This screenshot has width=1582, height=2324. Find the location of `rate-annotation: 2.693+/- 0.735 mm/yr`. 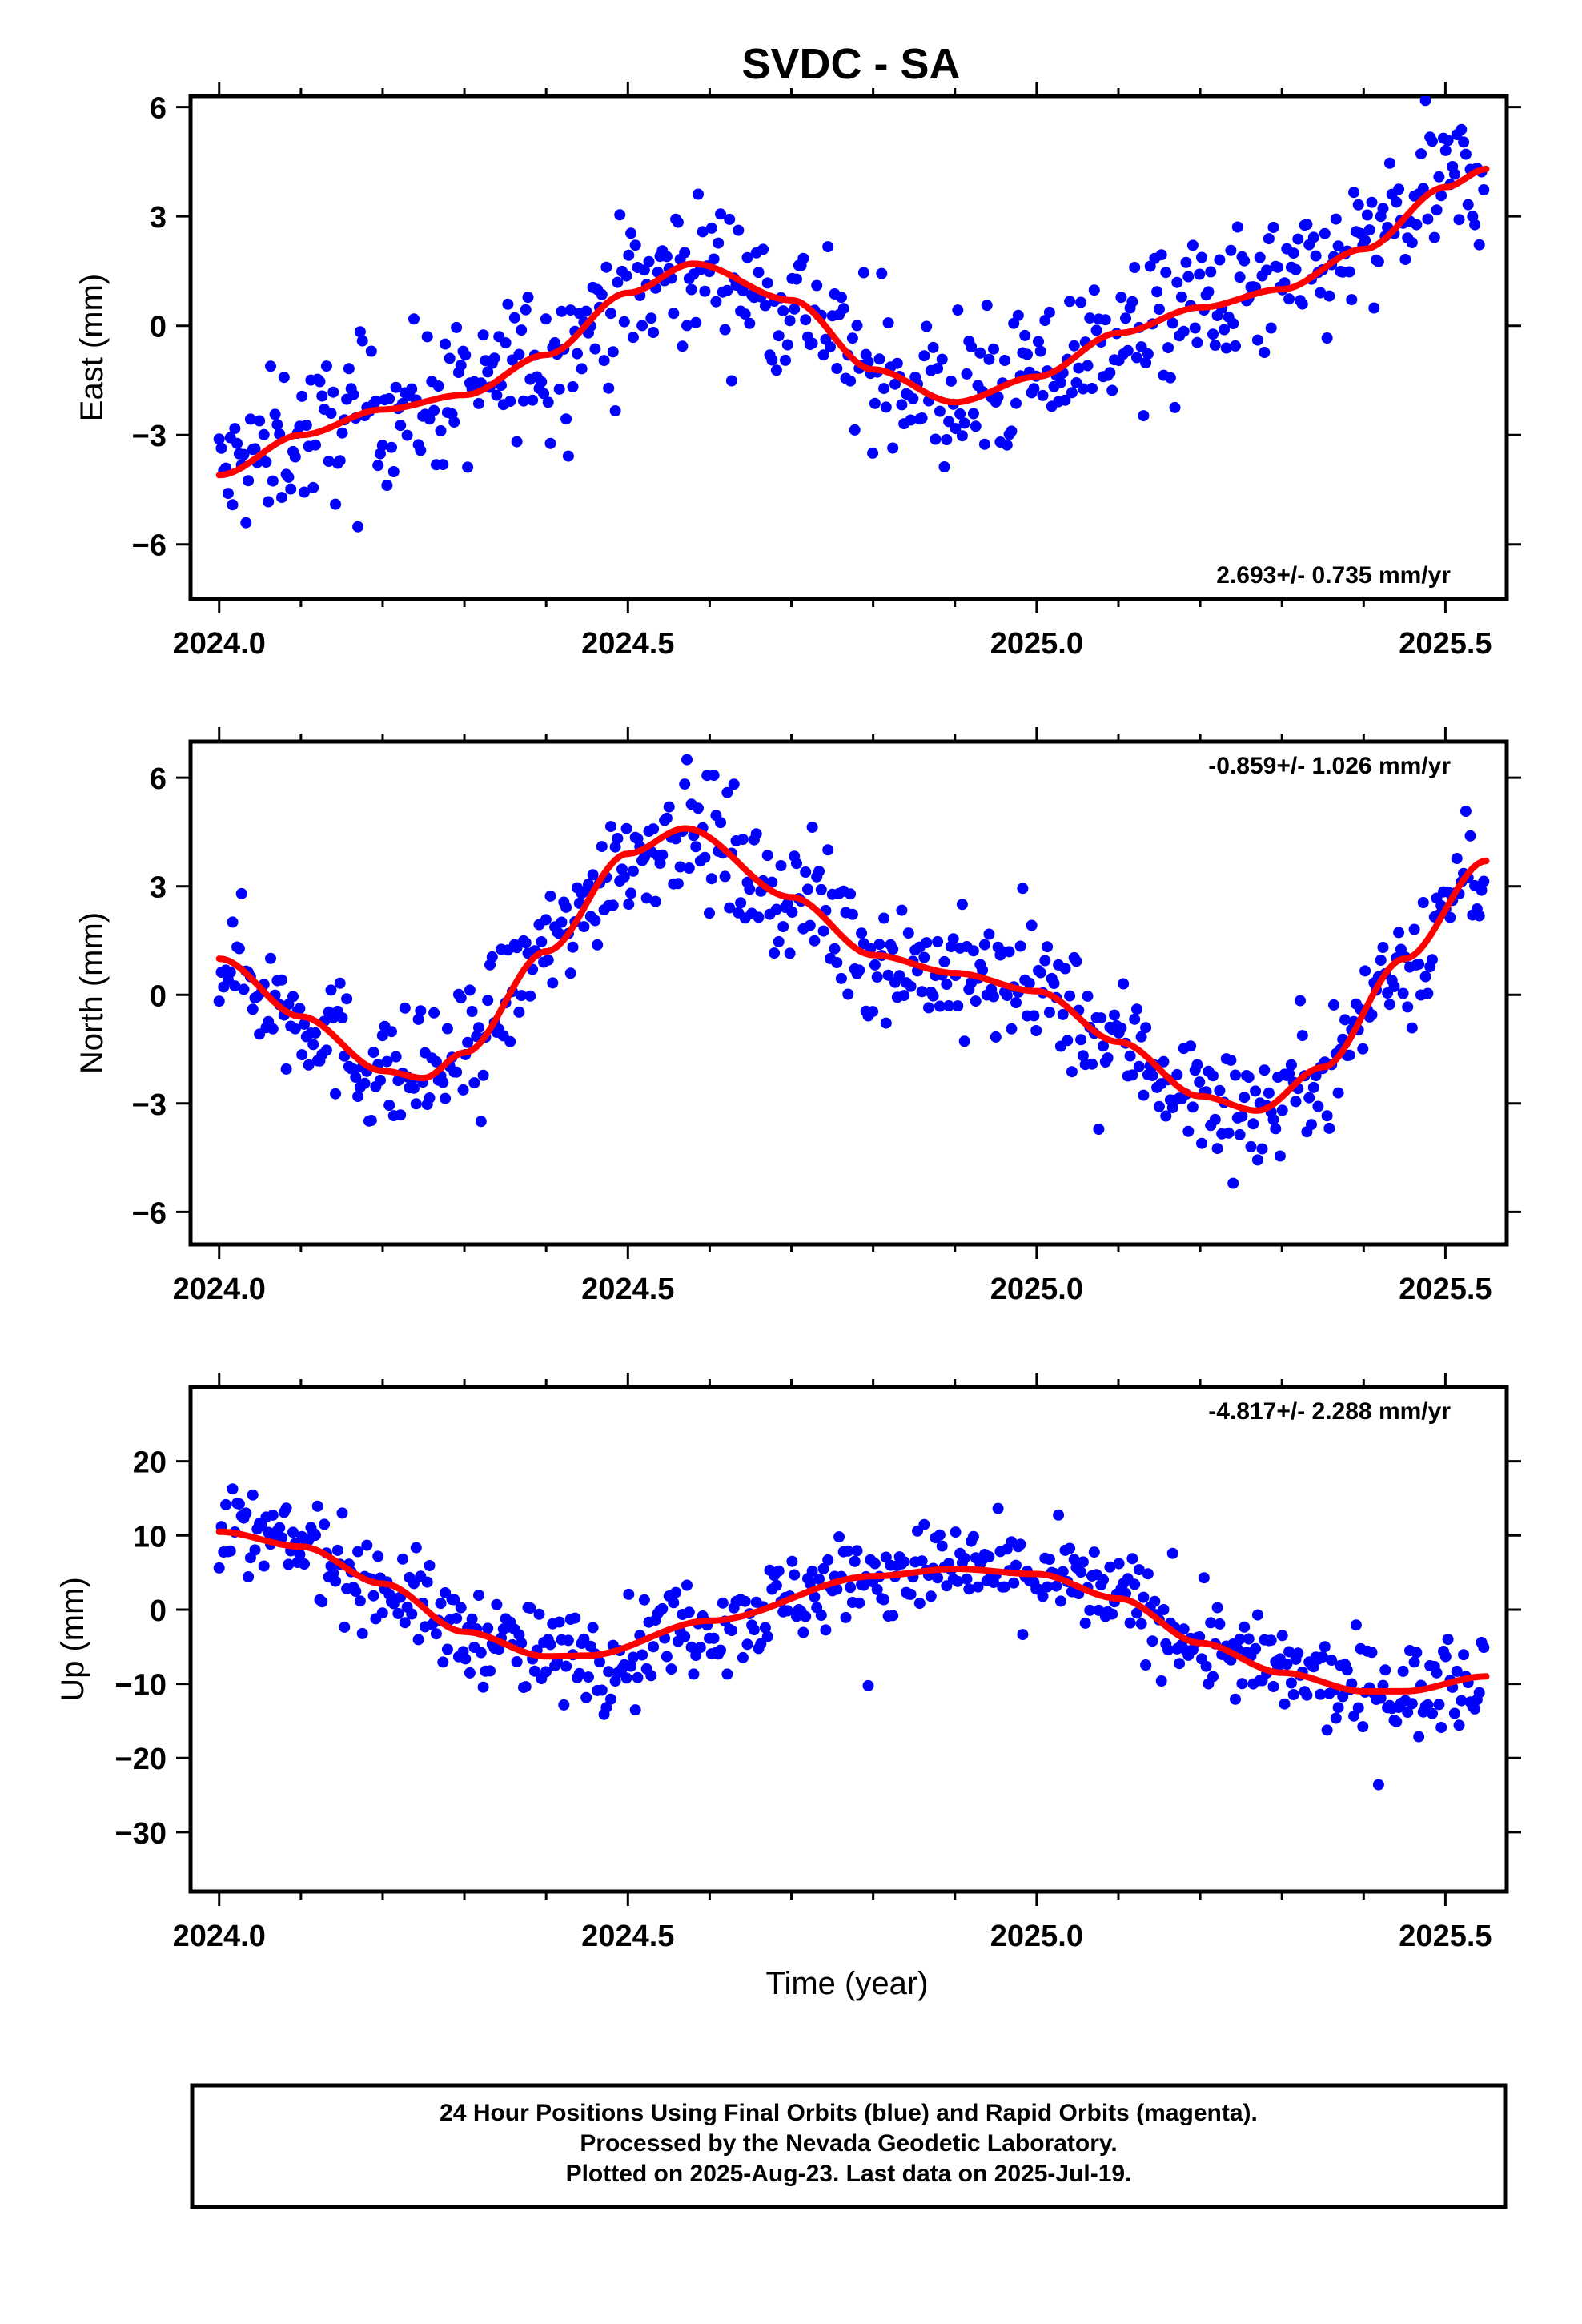

rate-annotation: 2.693+/- 0.735 mm/yr is located at coordinates (1333, 575).